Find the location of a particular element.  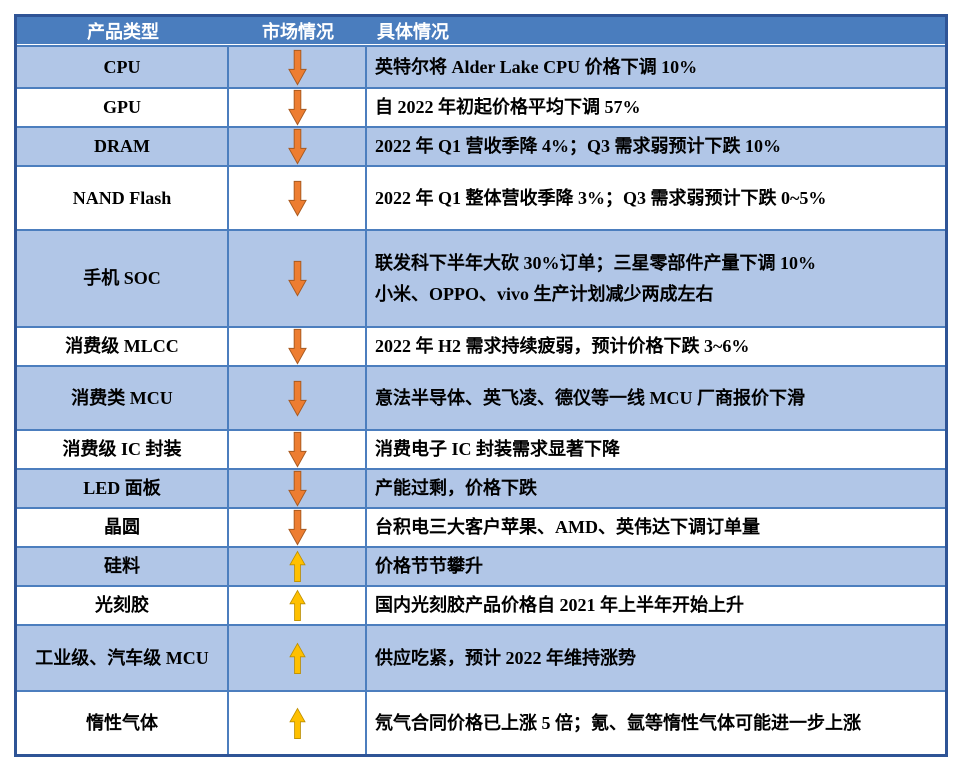

detail-text: 供应吃紧，预计 2022 年维持涨势 is located at coordinates (505, 657).